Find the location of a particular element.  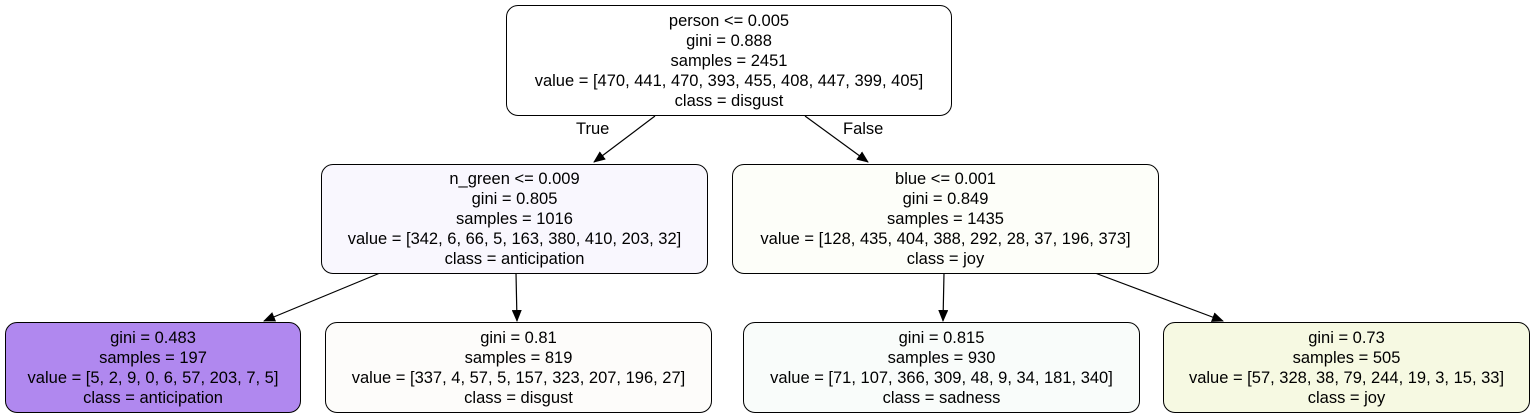

edge-right-leaf4 is located at coordinates (1159, 297).